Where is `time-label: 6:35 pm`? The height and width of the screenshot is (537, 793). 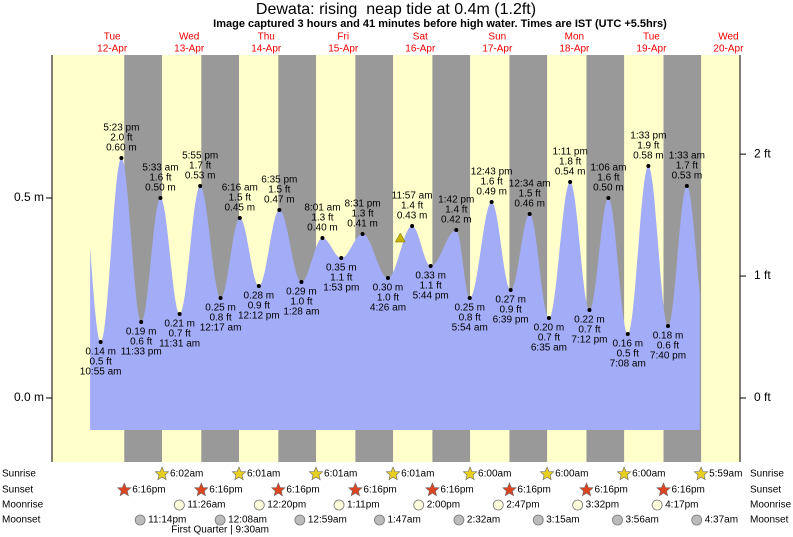
time-label: 6:35 pm is located at coordinates (279, 180).